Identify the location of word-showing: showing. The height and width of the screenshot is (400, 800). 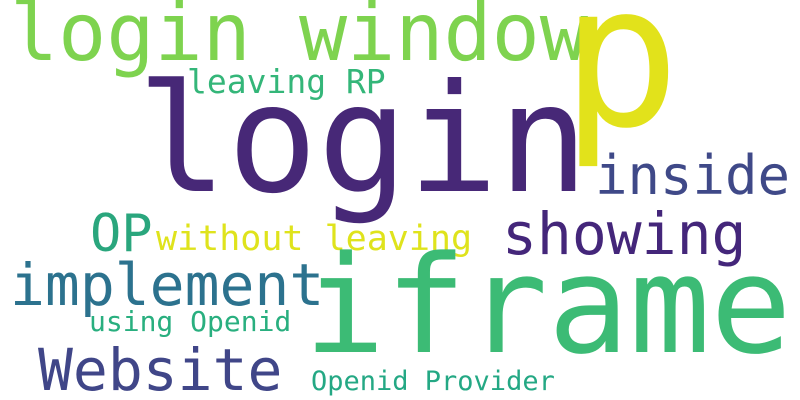
(624, 234).